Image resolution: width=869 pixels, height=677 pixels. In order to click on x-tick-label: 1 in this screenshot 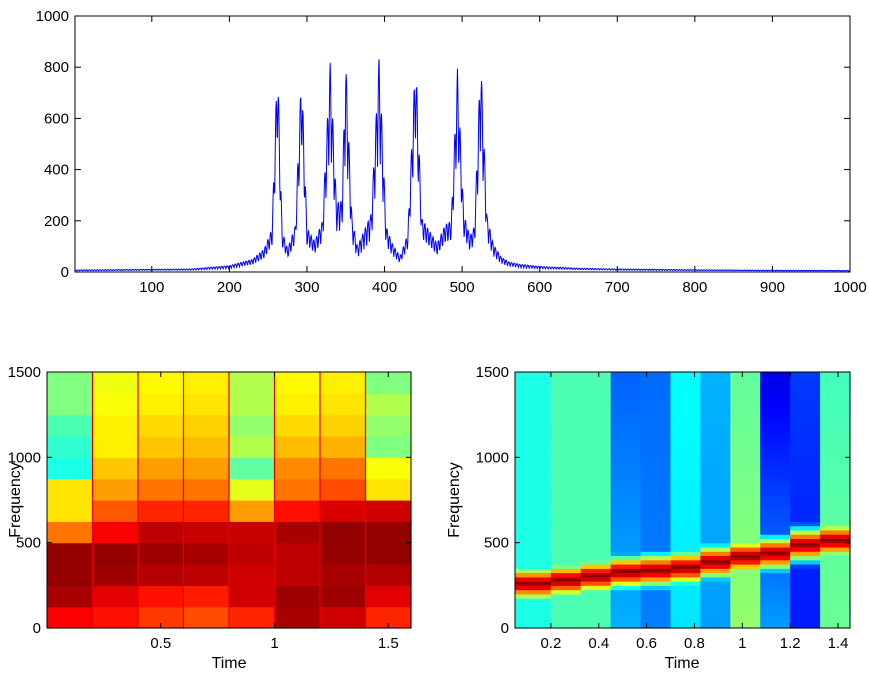, I will do `click(742, 643)`.